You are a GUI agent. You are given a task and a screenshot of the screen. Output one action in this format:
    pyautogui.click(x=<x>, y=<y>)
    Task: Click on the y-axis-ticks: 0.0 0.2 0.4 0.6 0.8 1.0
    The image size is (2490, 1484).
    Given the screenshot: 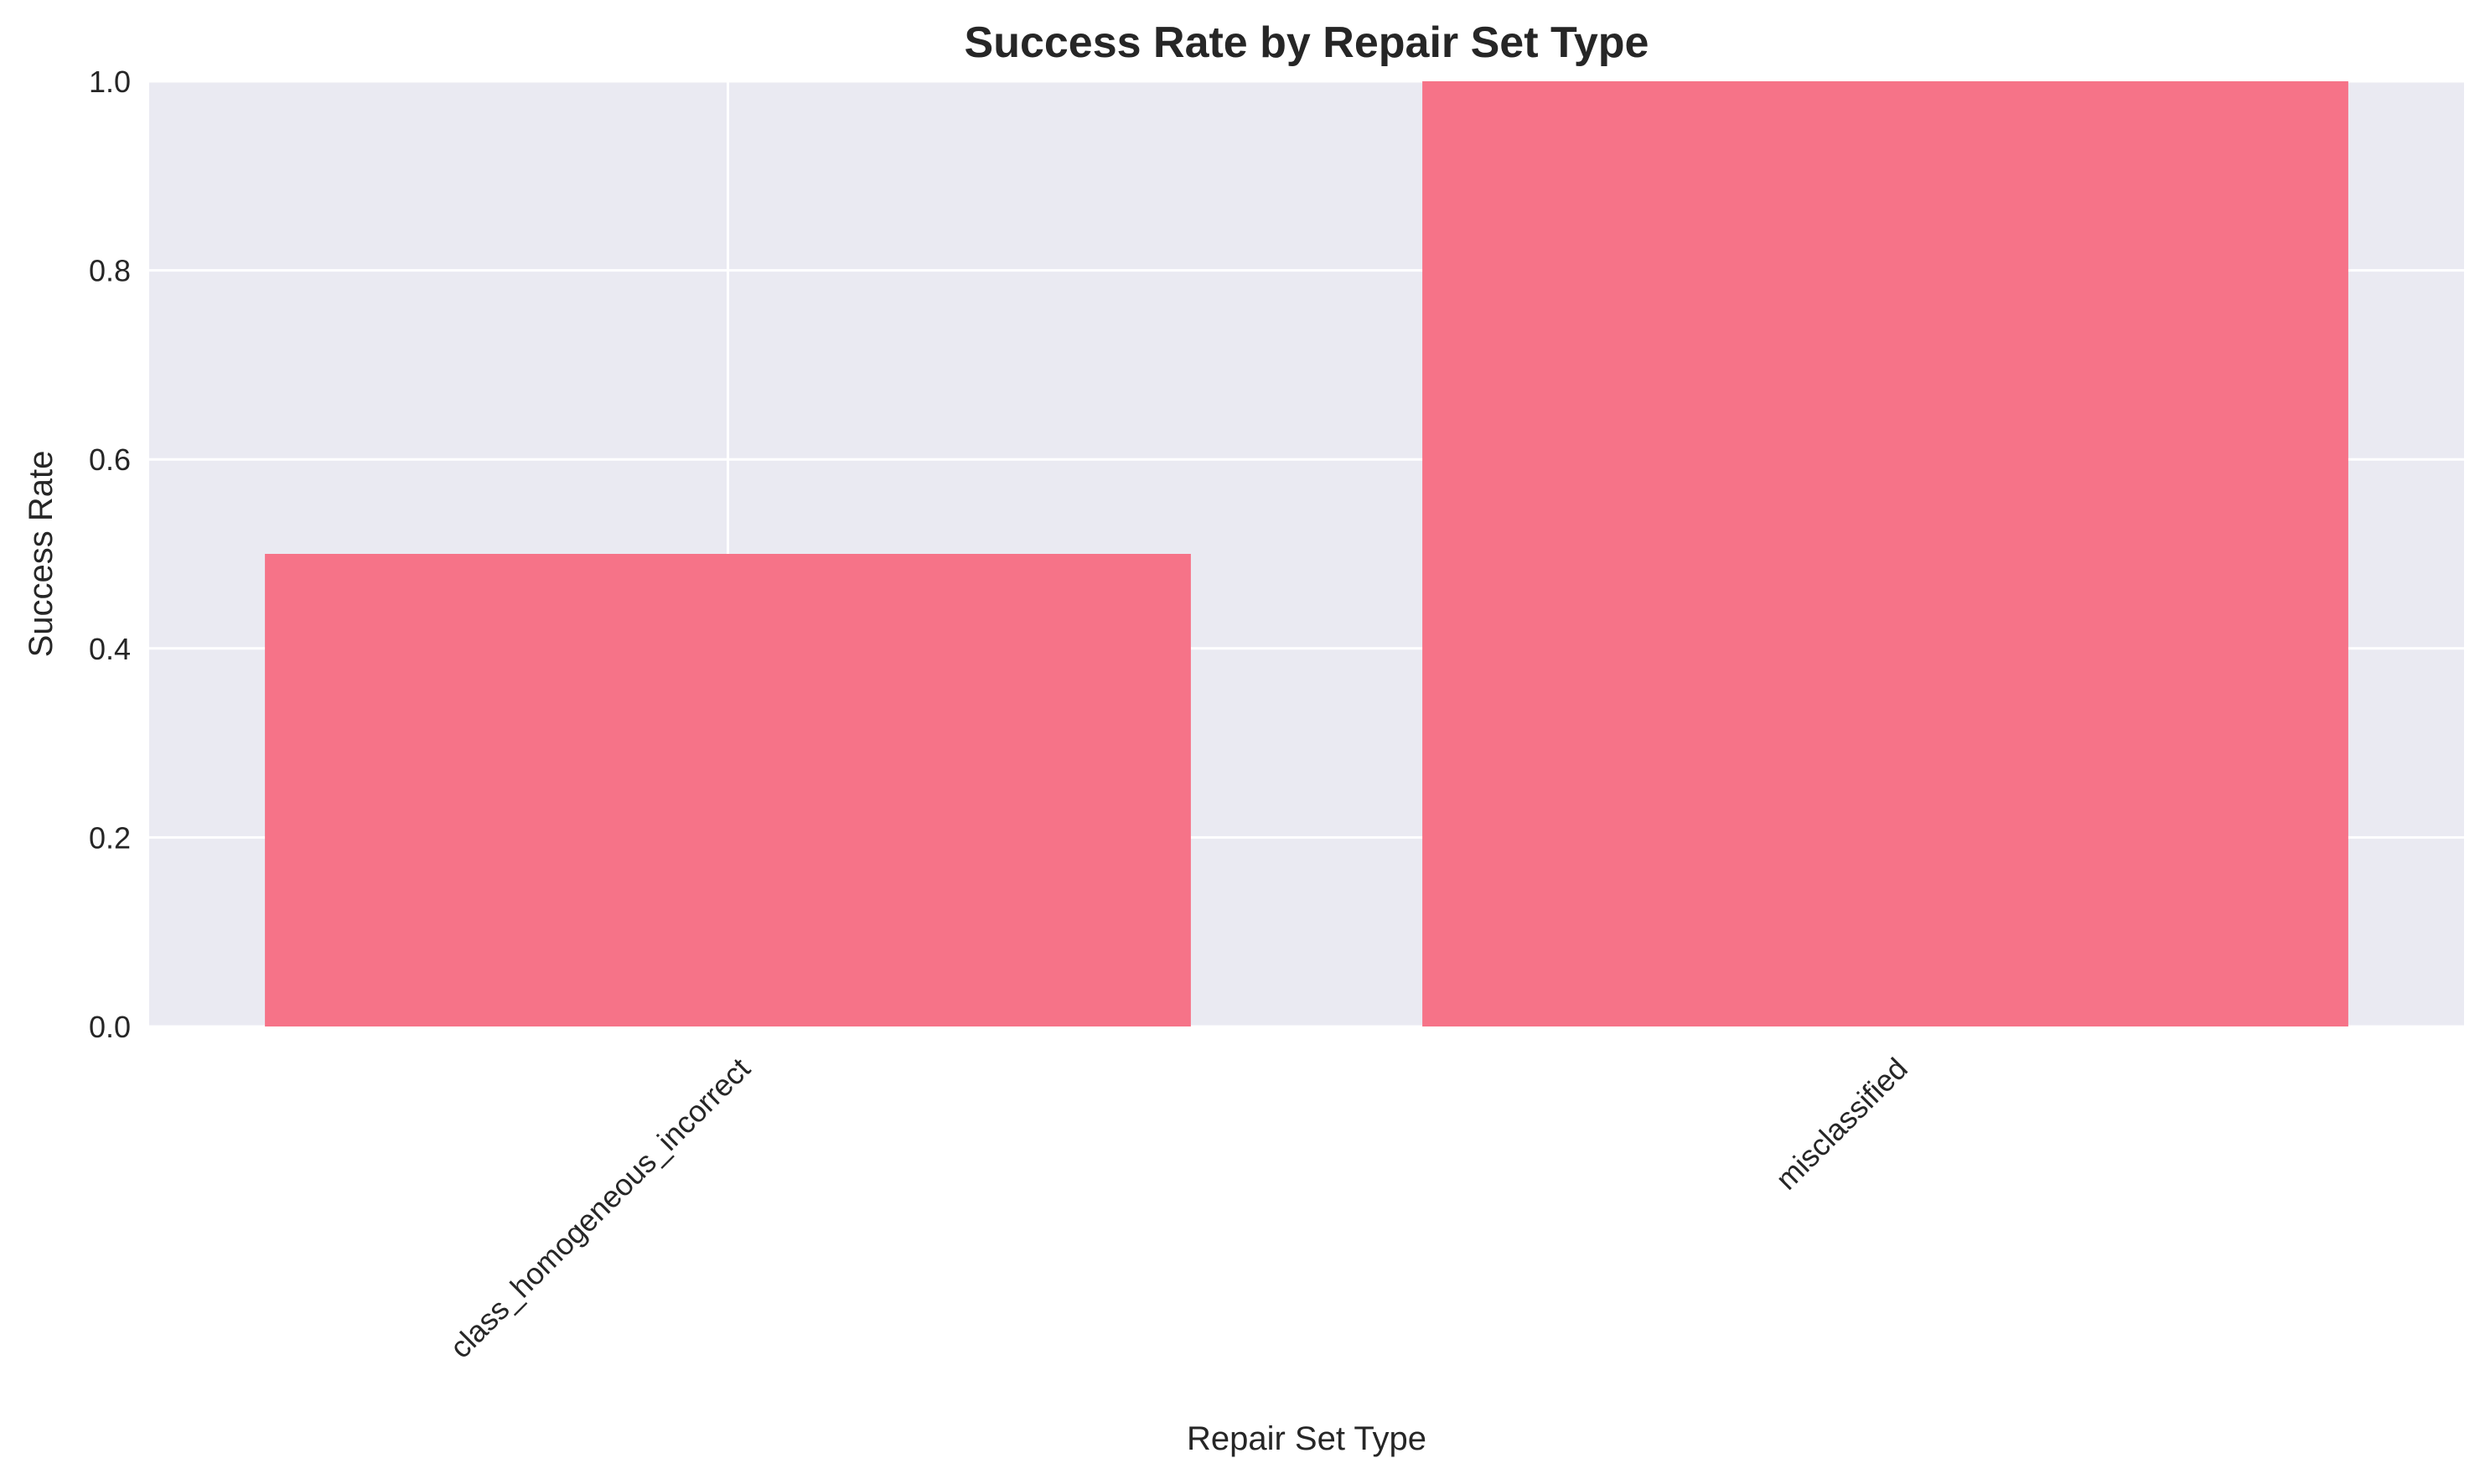 What is the action you would take?
    pyautogui.click(x=110, y=555)
    